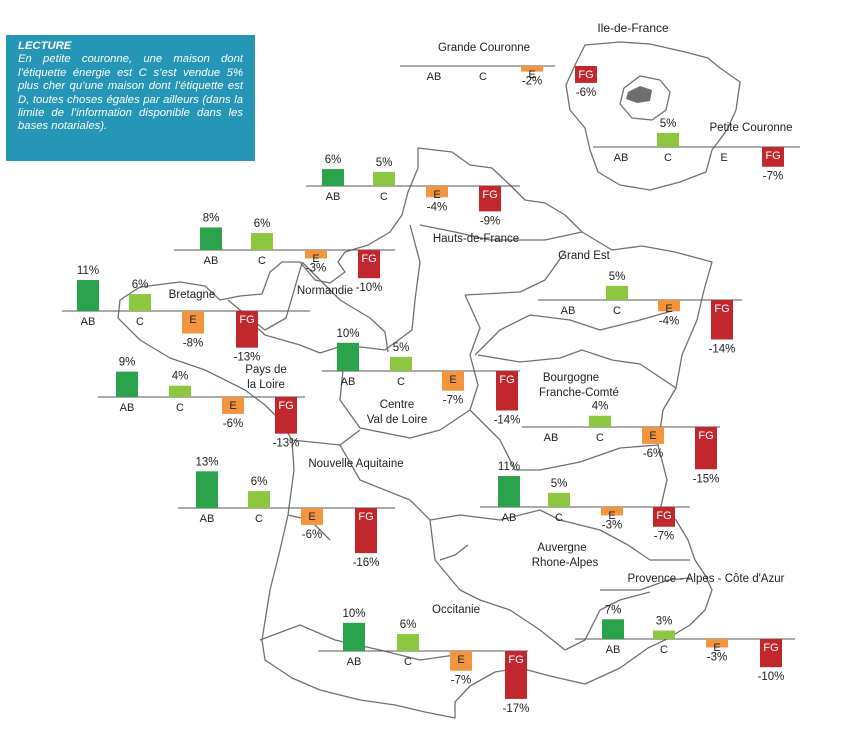  I want to click on pays-de-la-loire-category-fg: FG, so click(285, 406).